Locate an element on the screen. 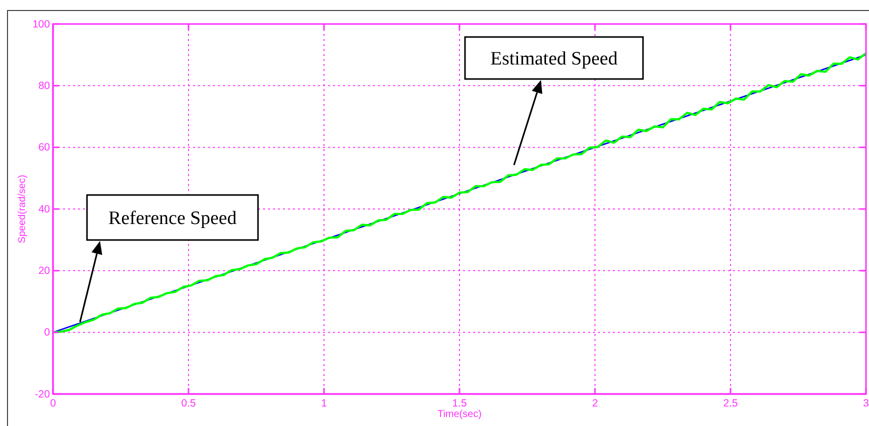 This screenshot has height=426, width=869. y-tick-label: 80 is located at coordinates (44, 86).